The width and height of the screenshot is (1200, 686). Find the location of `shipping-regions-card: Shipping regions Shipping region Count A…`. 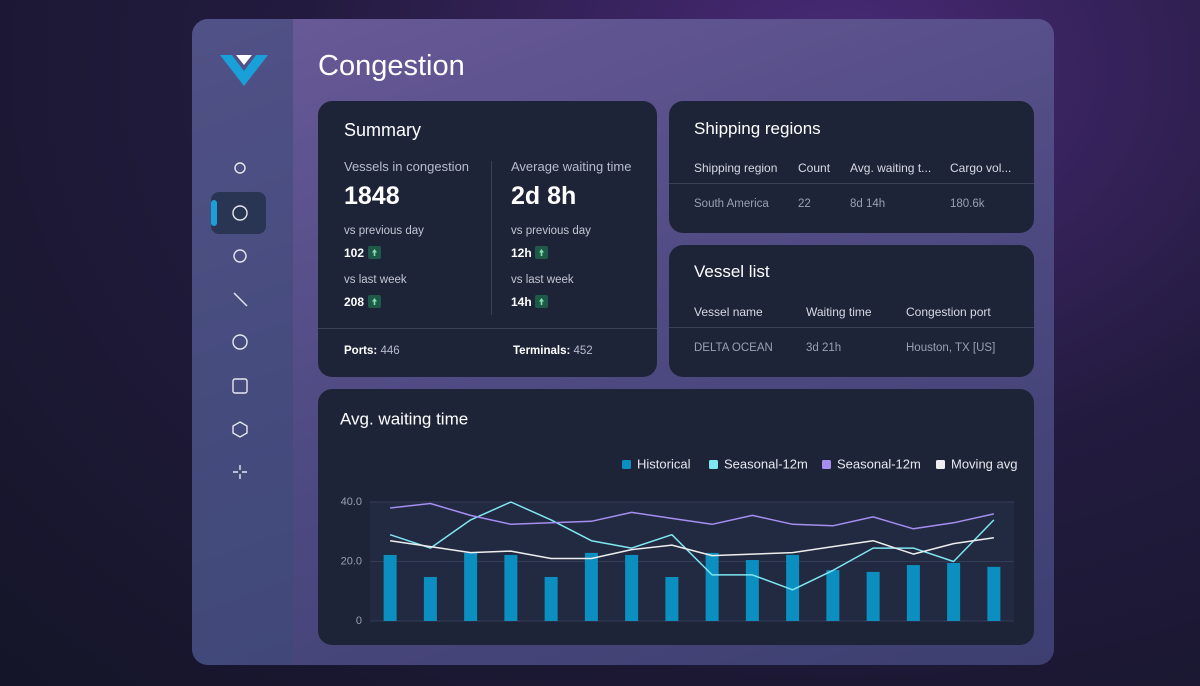

shipping-regions-card: Shipping regions Shipping region Count A… is located at coordinates (851, 167).